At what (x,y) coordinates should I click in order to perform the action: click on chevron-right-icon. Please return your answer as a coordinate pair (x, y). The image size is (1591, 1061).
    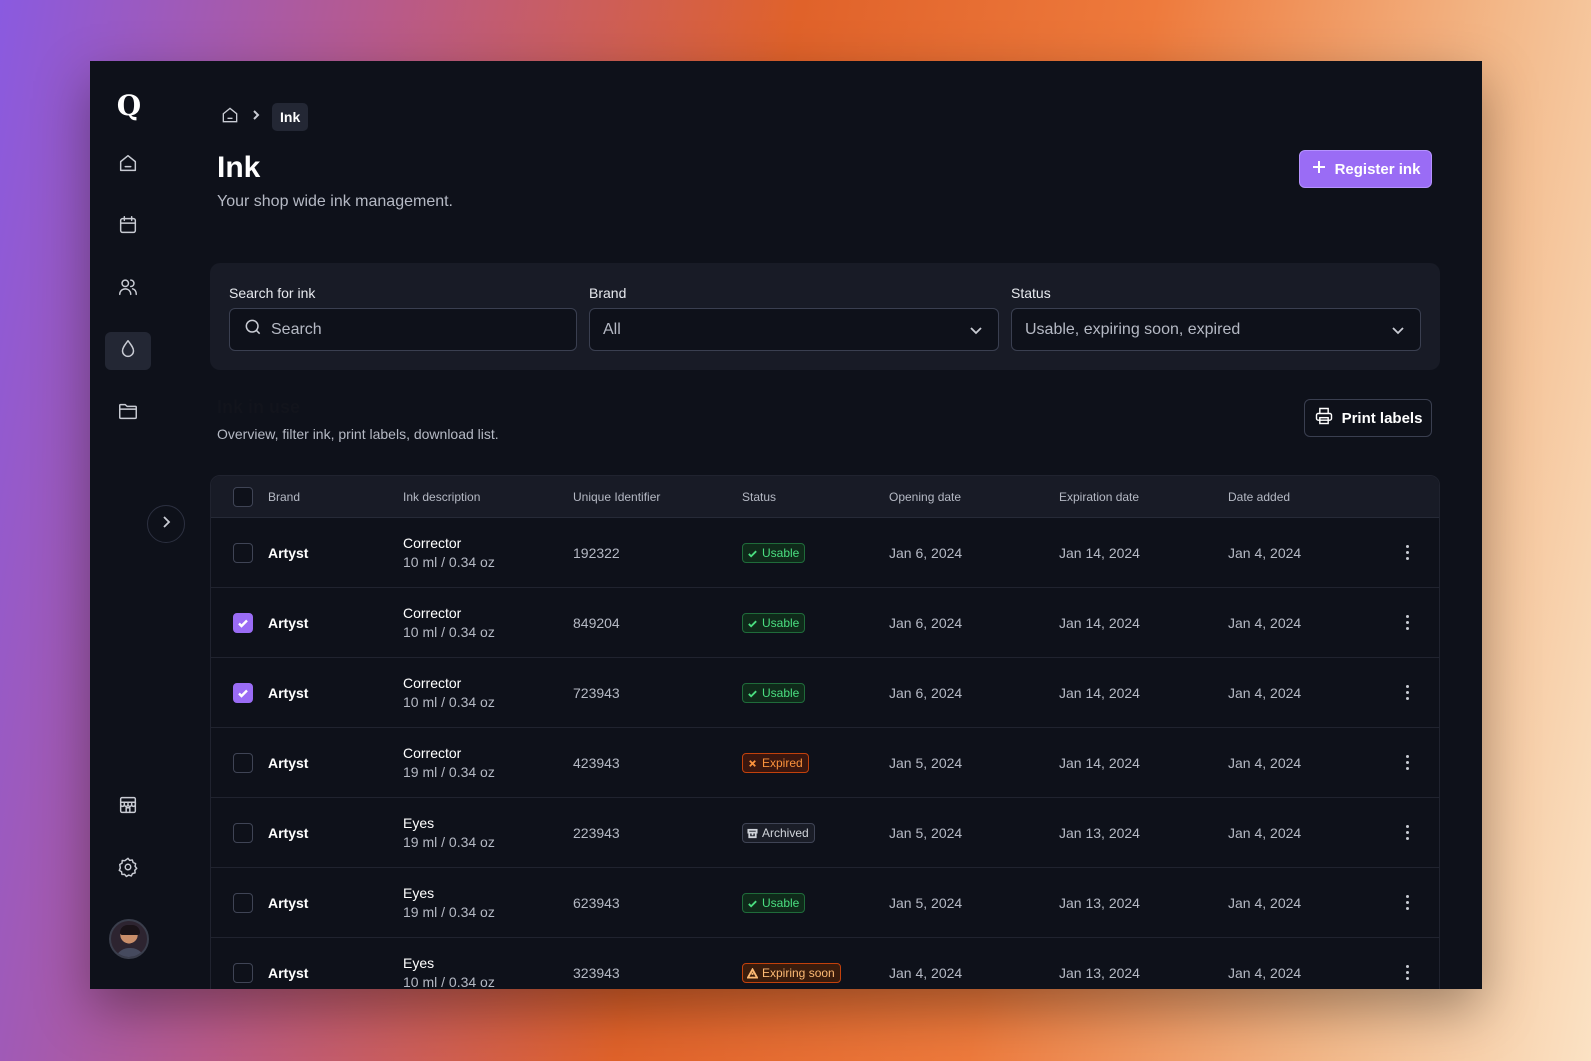
    Looking at the image, I should click on (256, 117).